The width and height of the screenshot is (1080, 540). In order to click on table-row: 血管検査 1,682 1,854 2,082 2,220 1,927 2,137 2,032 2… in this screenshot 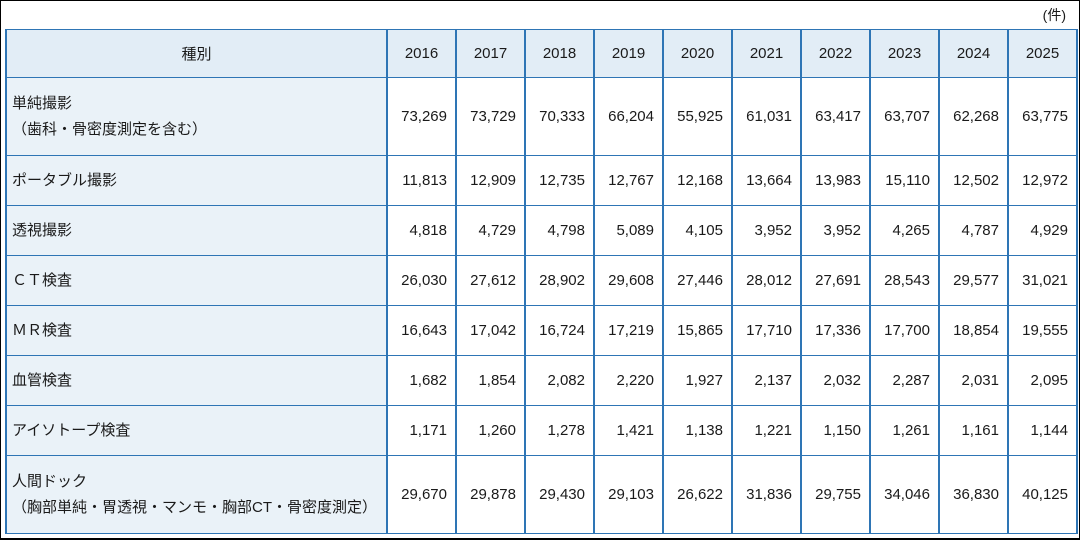, I will do `click(541, 380)`.